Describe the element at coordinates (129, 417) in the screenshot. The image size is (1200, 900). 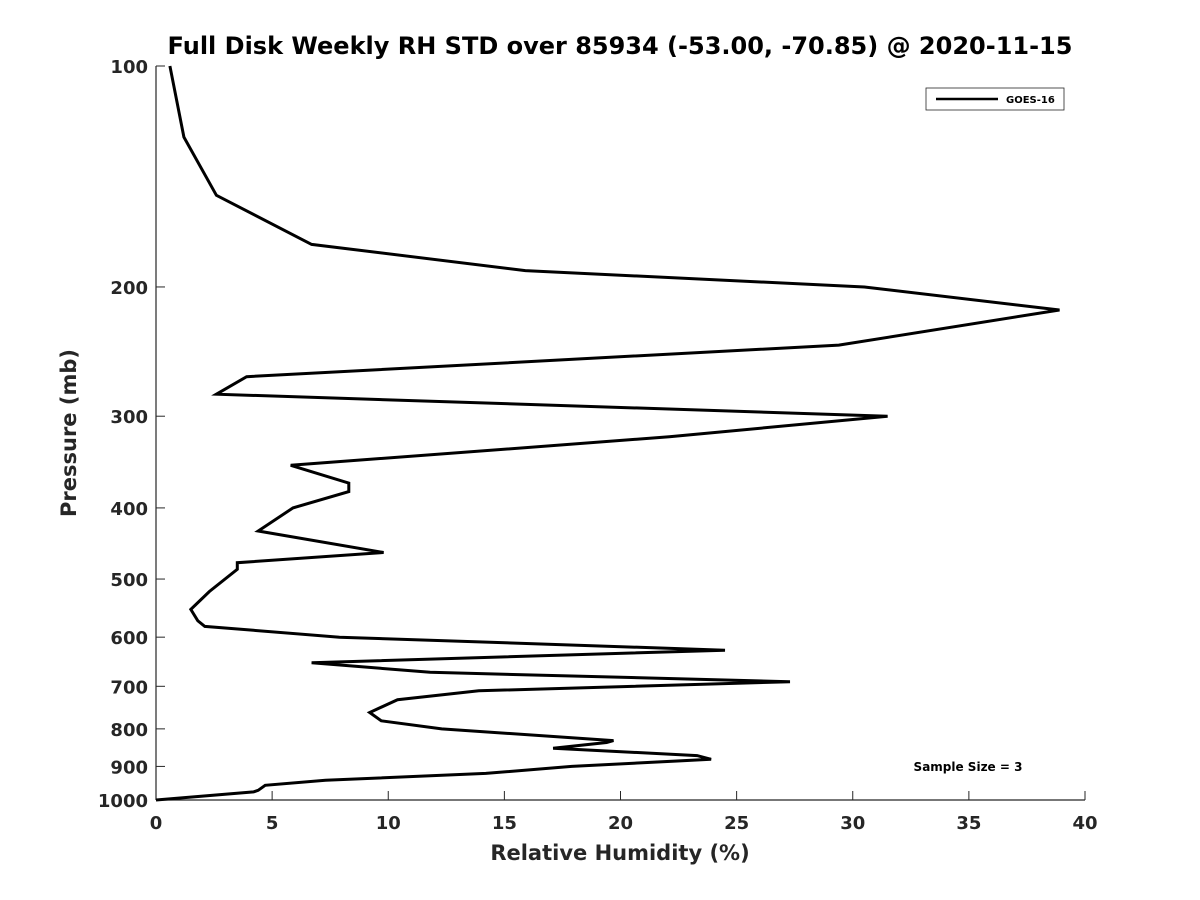
I see `y-tick-label: 300` at that location.